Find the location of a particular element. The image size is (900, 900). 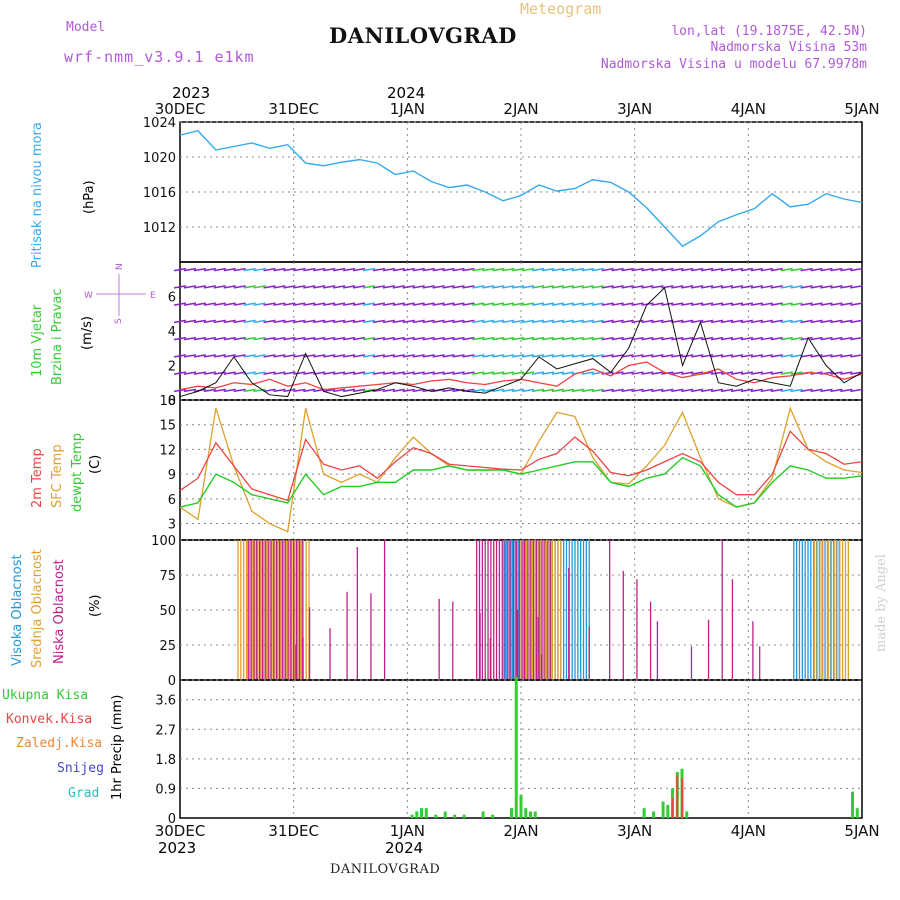

precip-ylabel: 1hr Precip (mm) is located at coordinates (117, 747).